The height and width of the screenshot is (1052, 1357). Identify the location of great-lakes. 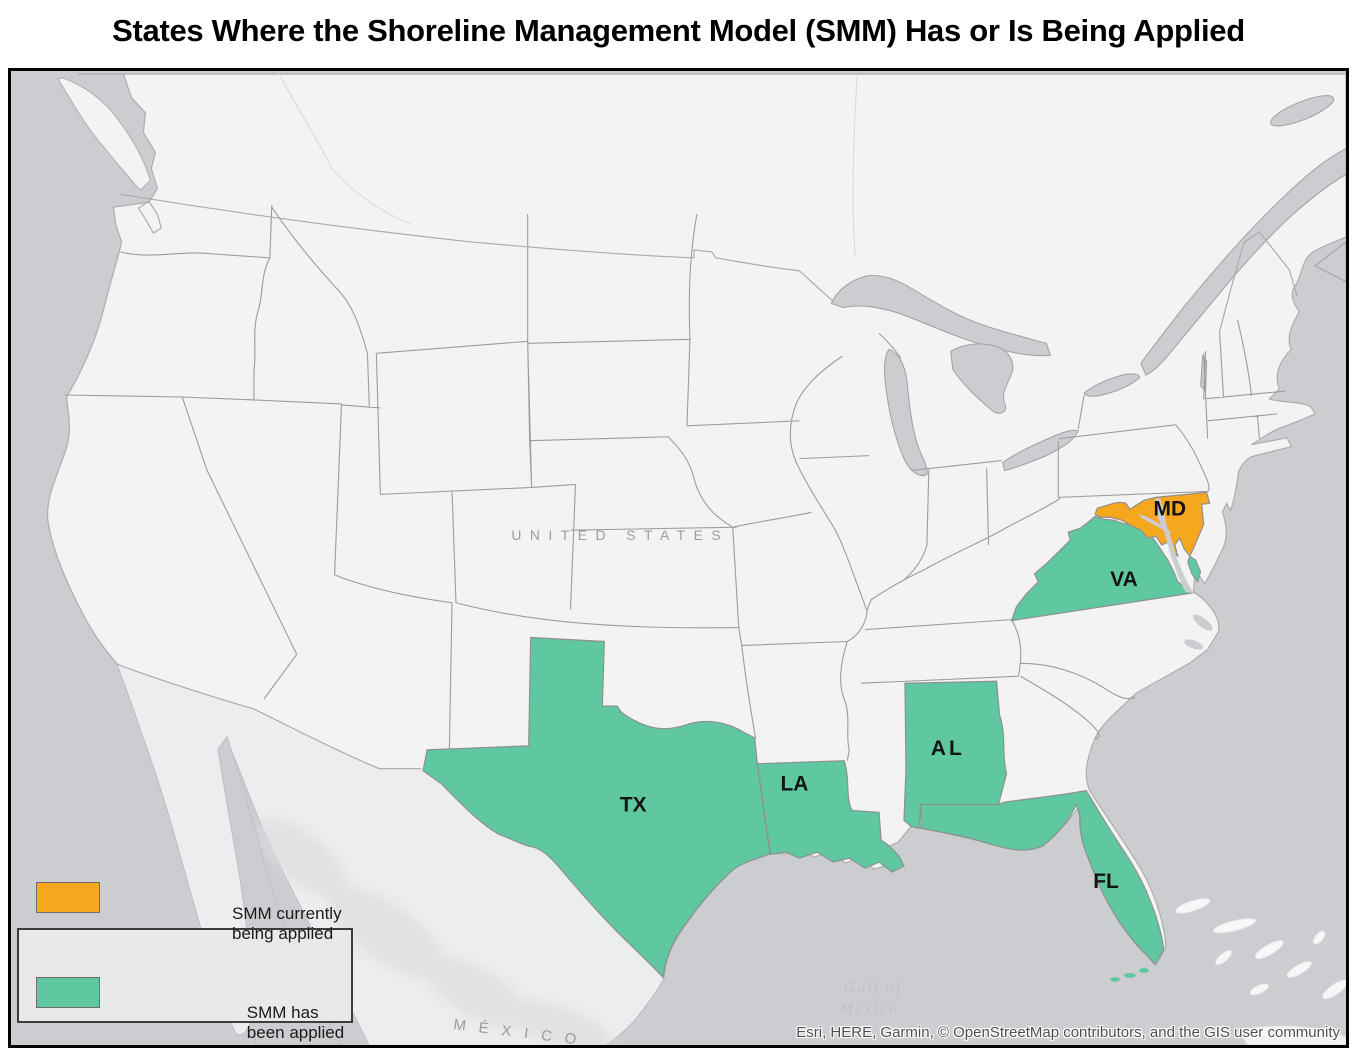
(1088, 285).